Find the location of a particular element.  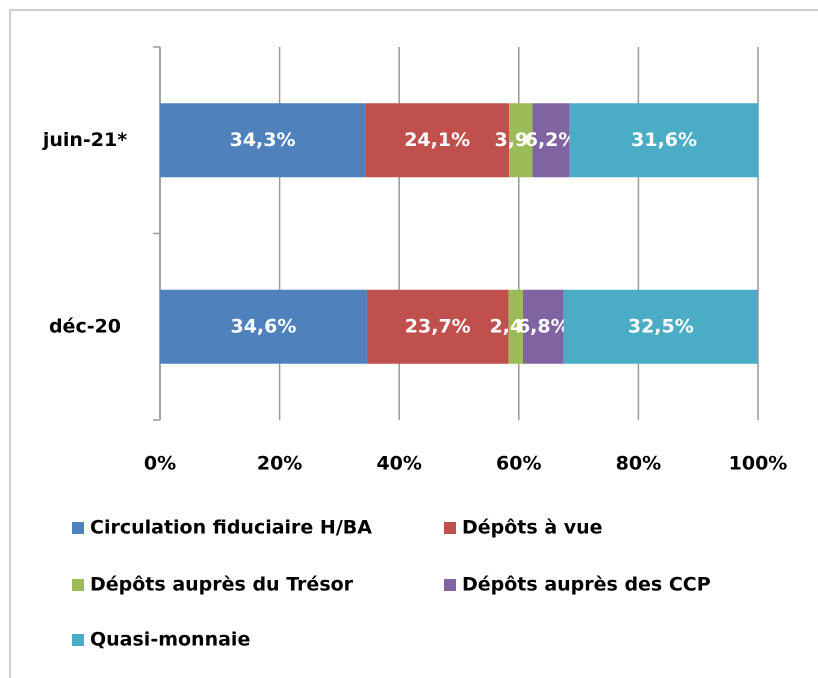

legend-label: Dépôts à vue is located at coordinates (532, 528).